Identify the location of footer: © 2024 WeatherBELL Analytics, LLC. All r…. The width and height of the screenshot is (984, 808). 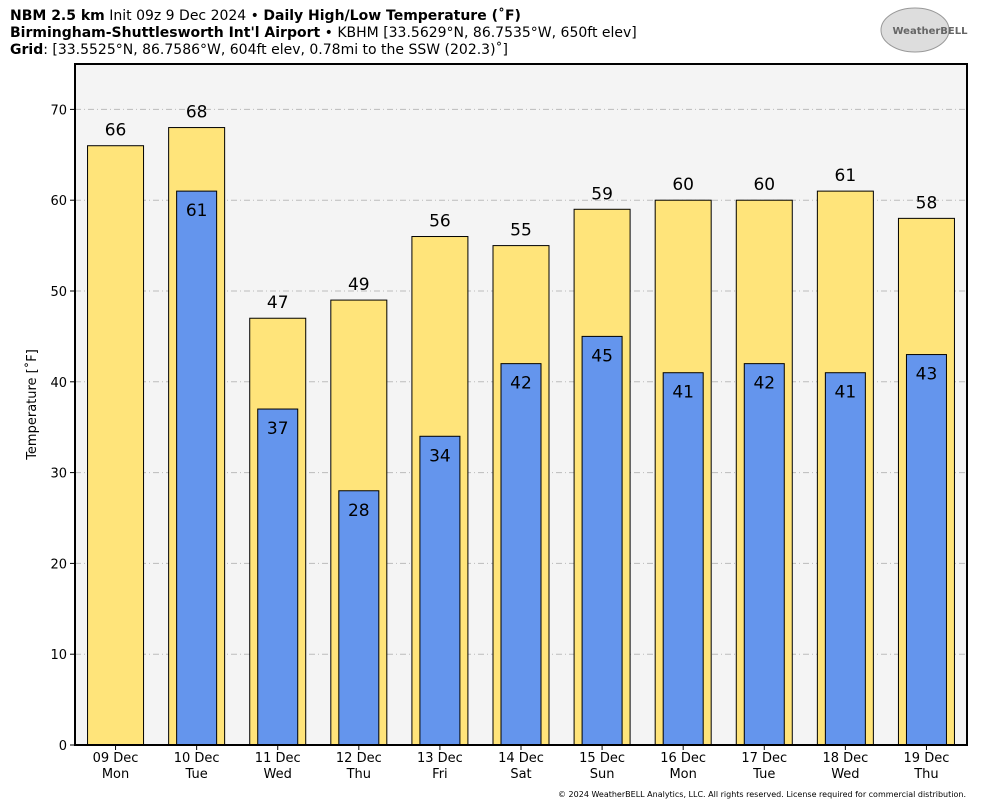
(762, 794).